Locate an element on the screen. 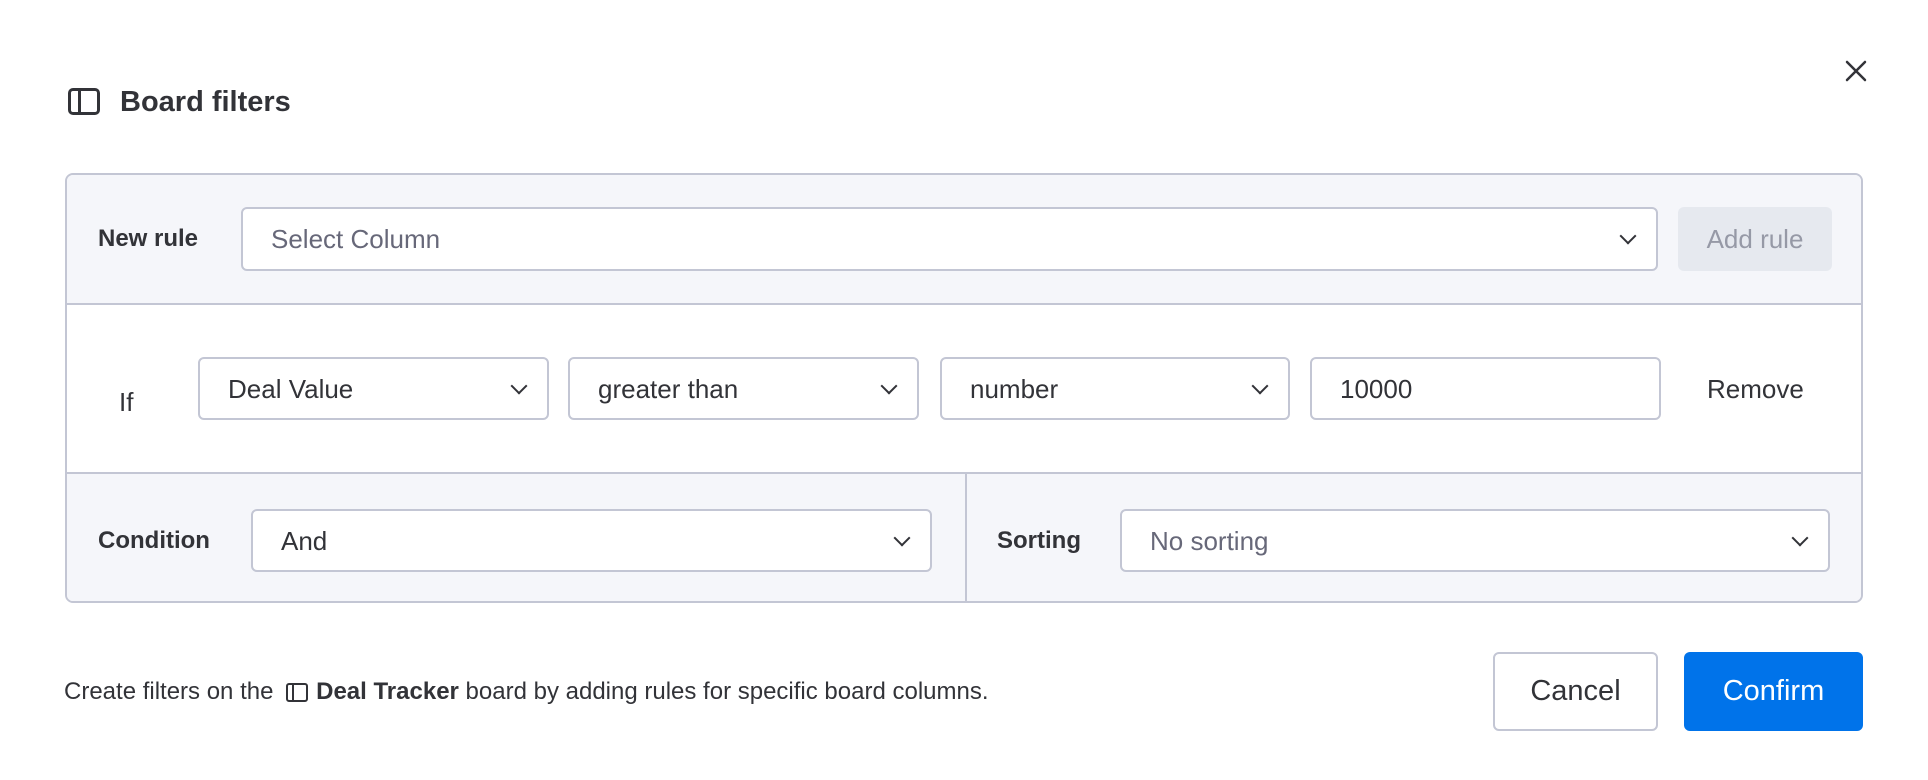 The height and width of the screenshot is (780, 1928). divider is located at coordinates (966, 537).